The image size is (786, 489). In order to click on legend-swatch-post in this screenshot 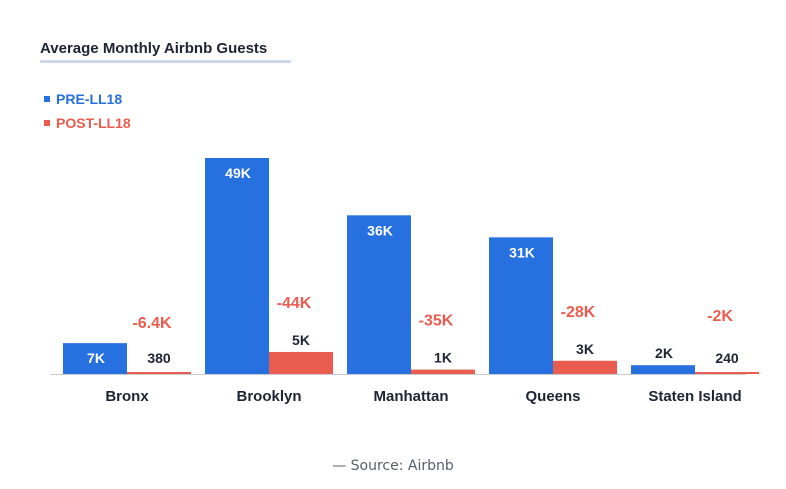, I will do `click(47, 123)`.